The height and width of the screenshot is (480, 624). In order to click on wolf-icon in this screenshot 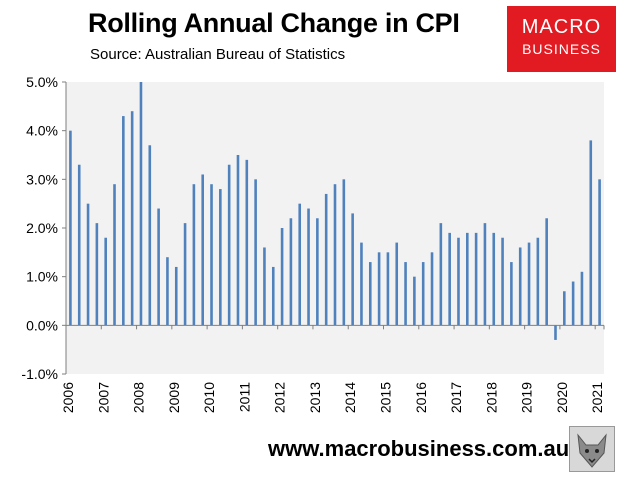, I will do `click(592, 449)`.